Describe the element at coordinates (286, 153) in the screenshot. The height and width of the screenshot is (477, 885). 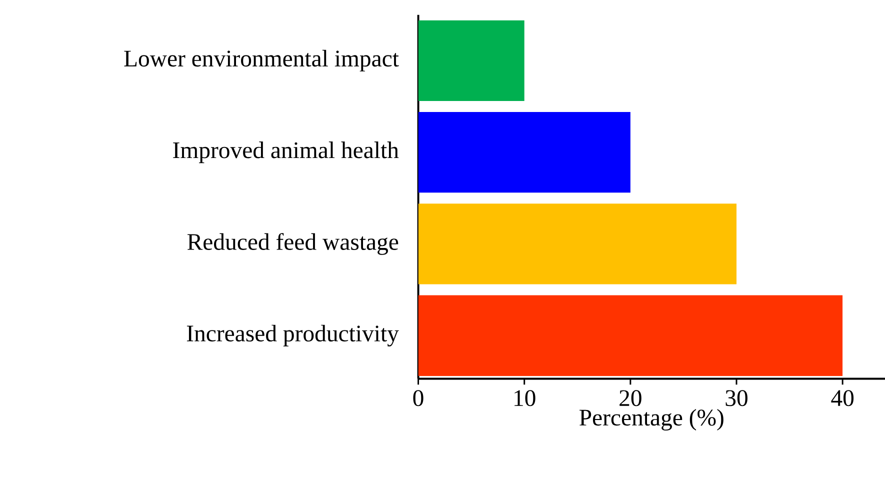
I see `y-tick-label: Improved animal health` at that location.